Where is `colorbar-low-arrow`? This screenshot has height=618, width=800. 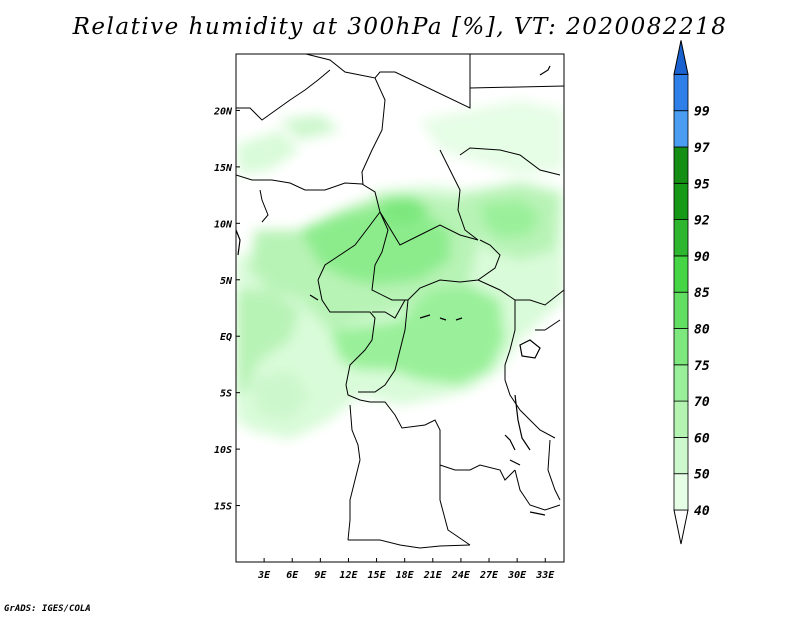 colorbar-low-arrow is located at coordinates (681, 527).